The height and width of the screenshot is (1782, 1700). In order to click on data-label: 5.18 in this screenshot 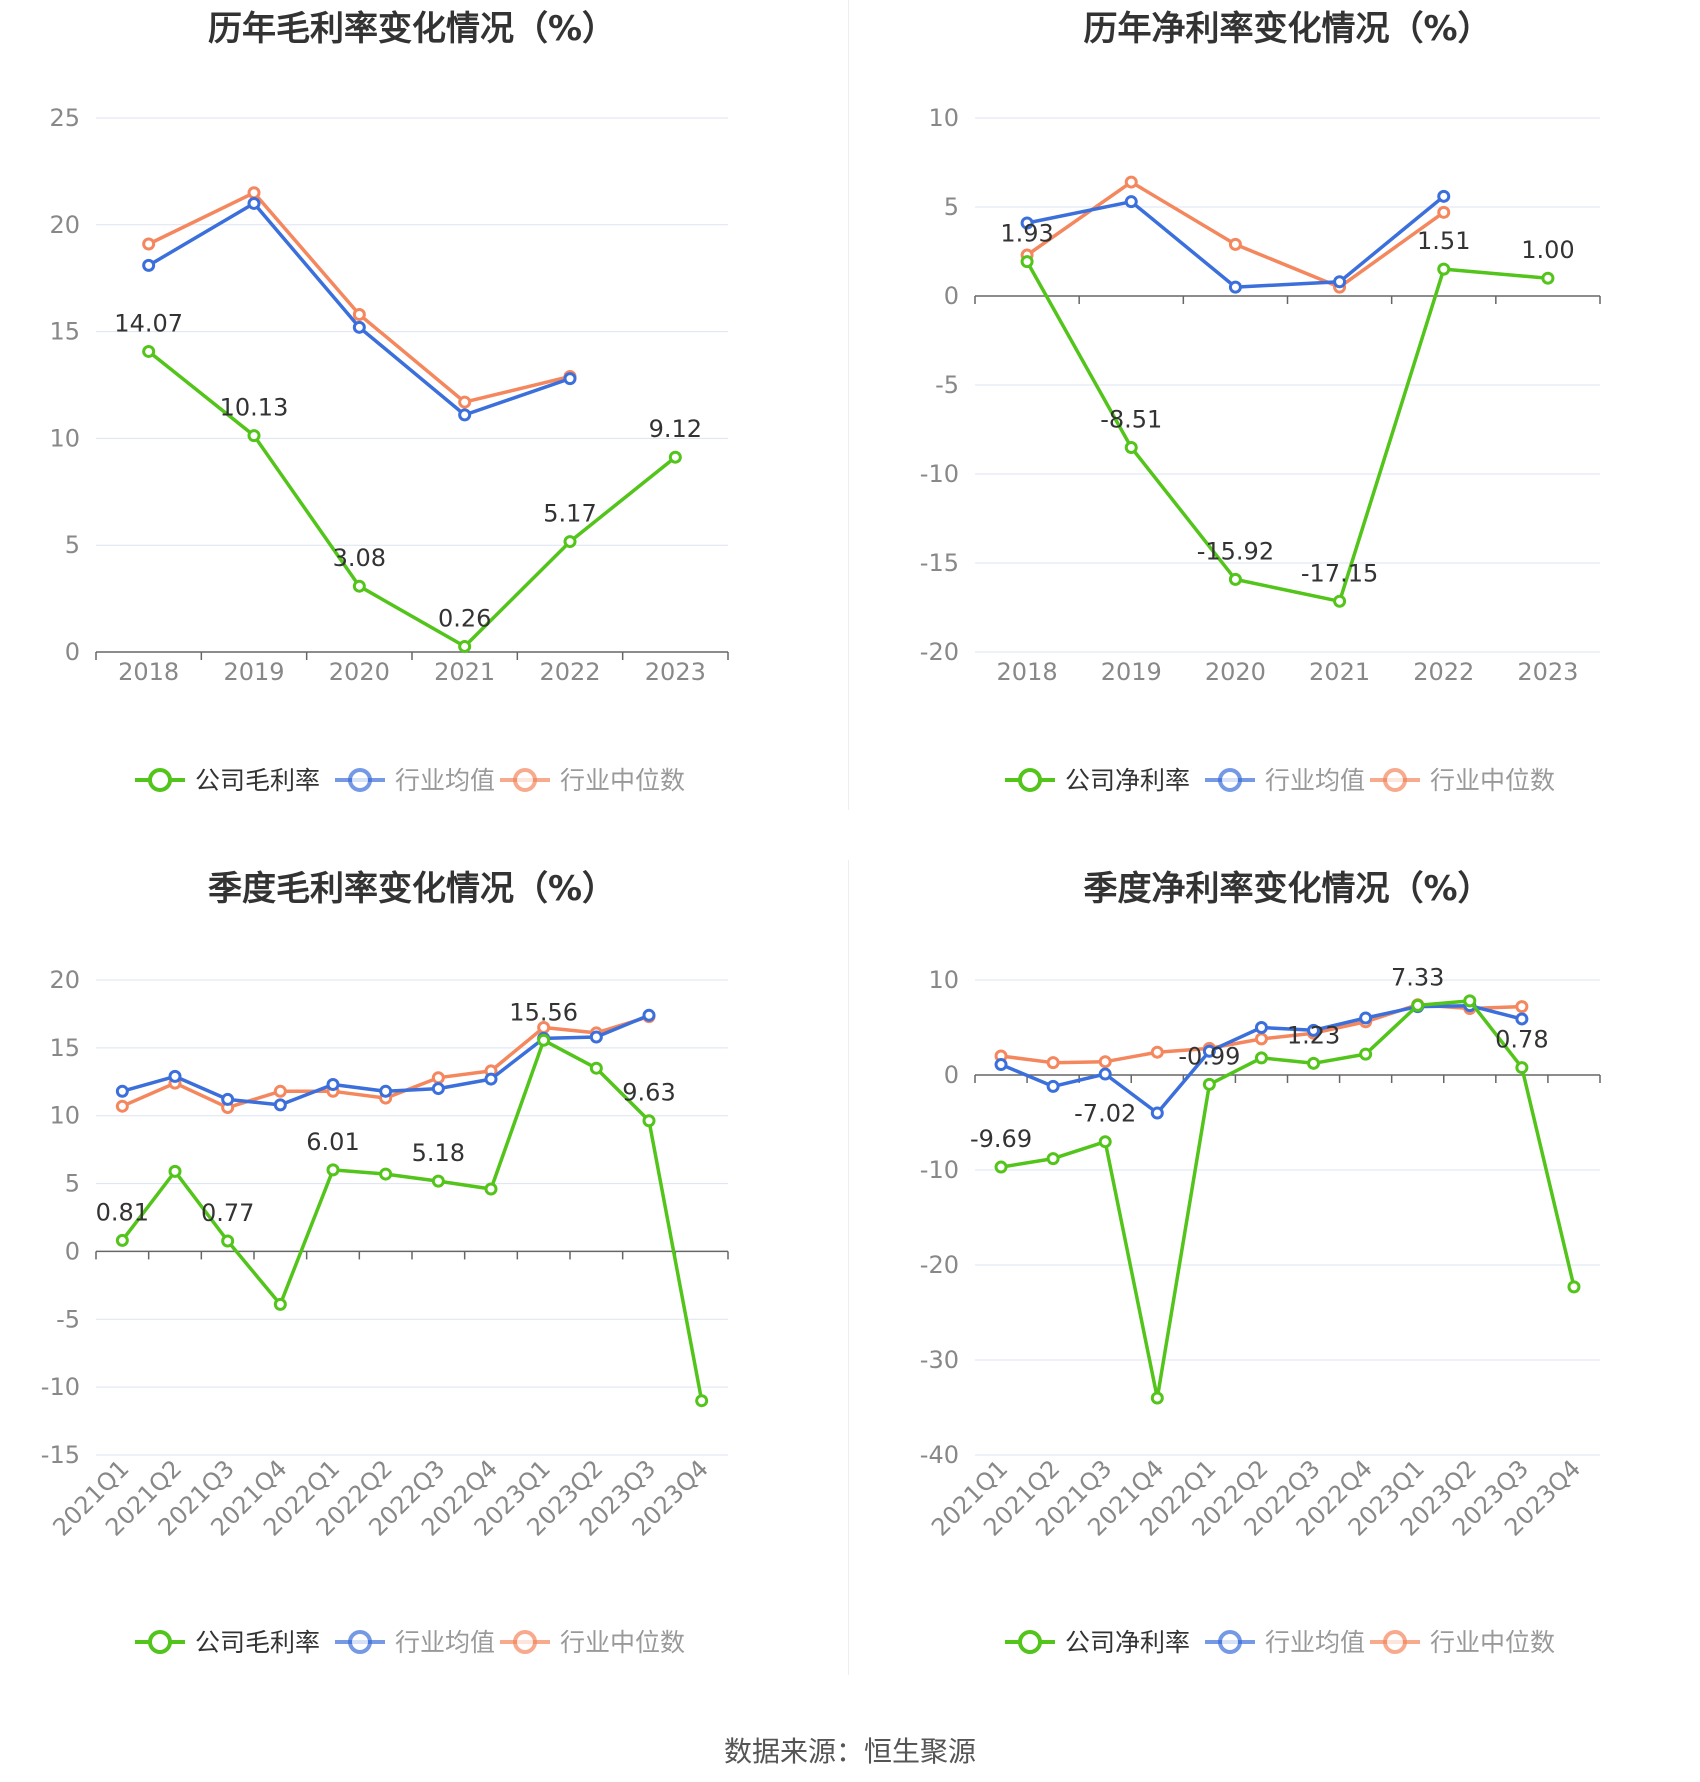, I will do `click(438, 1153)`.